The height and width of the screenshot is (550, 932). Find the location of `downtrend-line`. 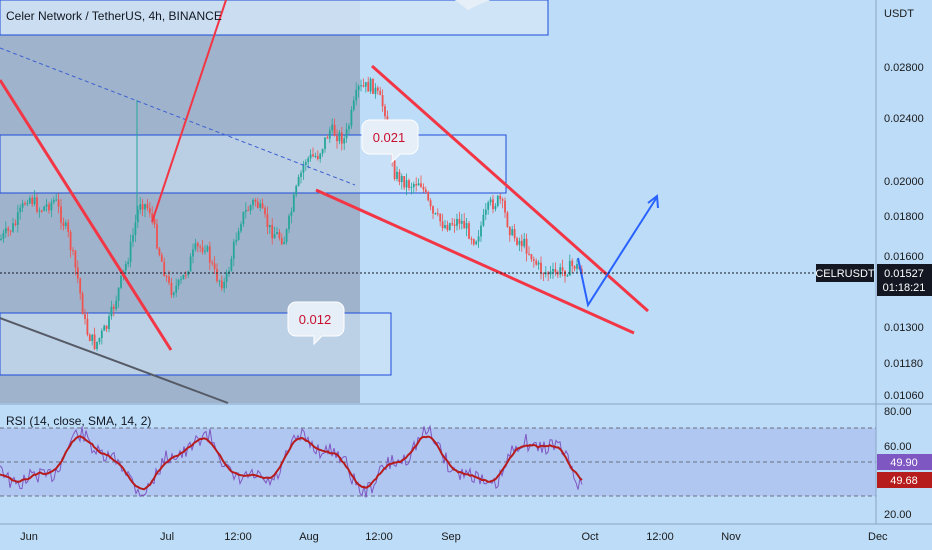

downtrend-line is located at coordinates (86, 215).